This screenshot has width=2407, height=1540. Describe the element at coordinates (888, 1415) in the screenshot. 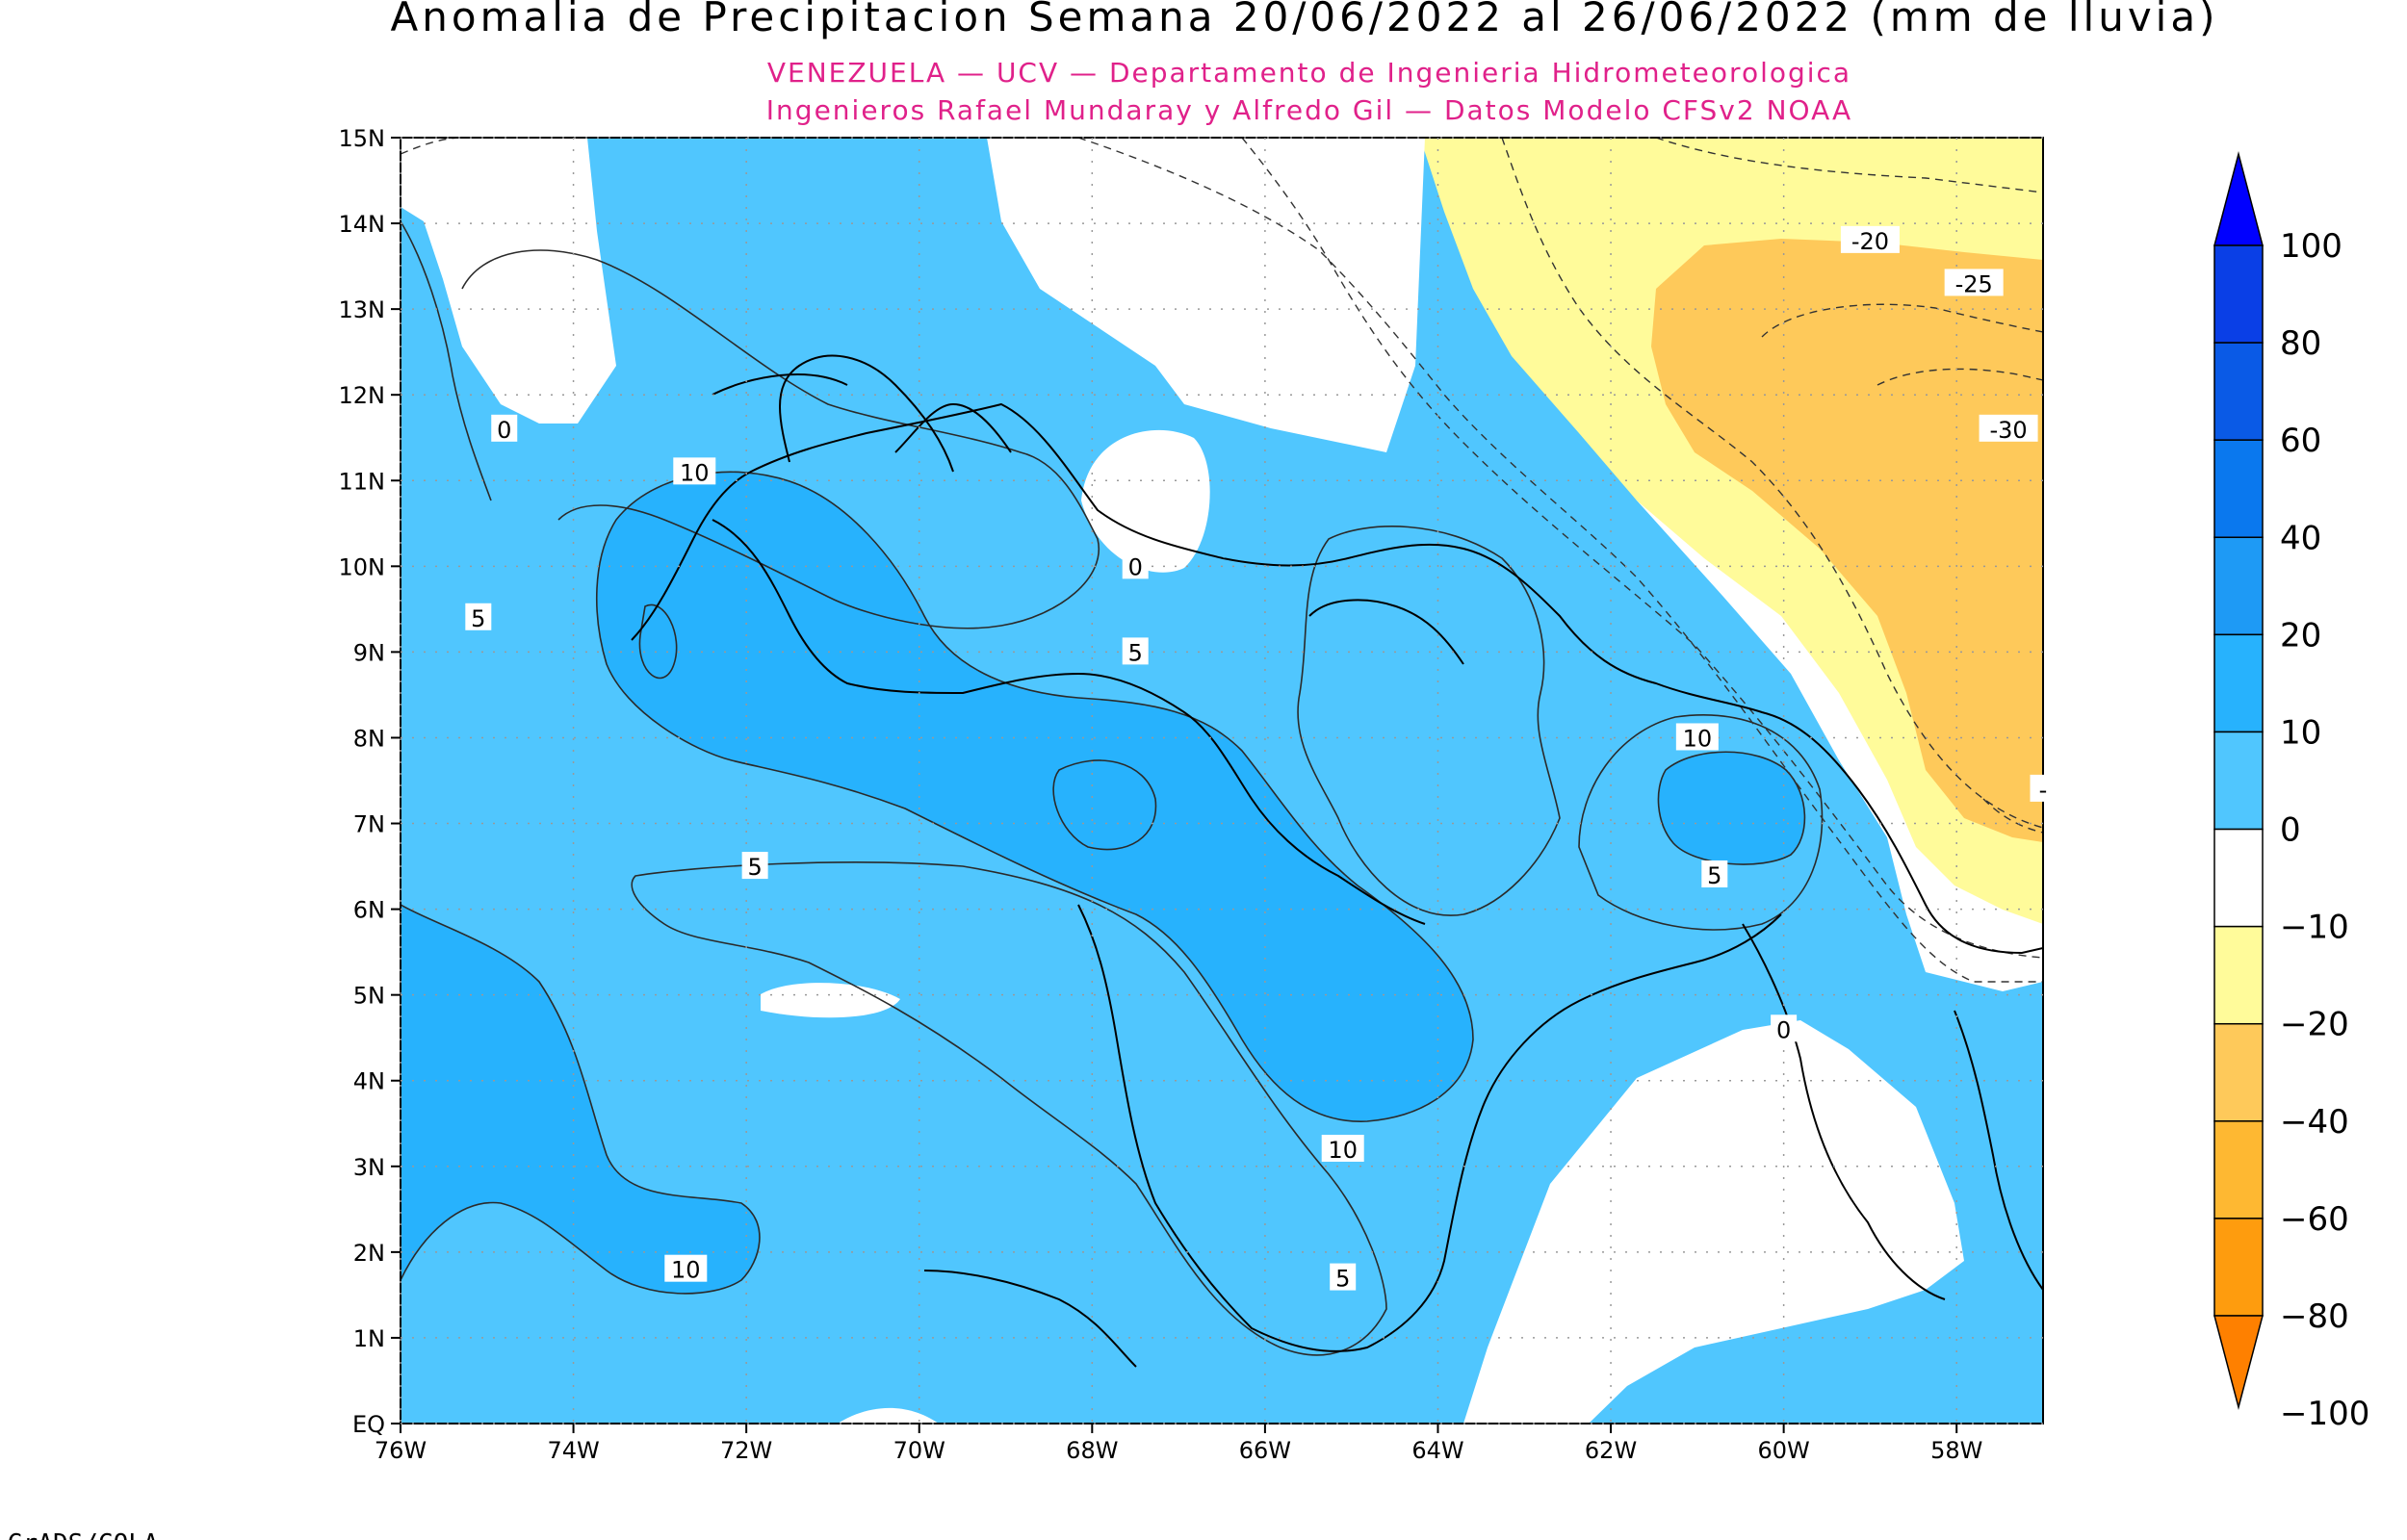

I see `field-neg-small-south` at that location.